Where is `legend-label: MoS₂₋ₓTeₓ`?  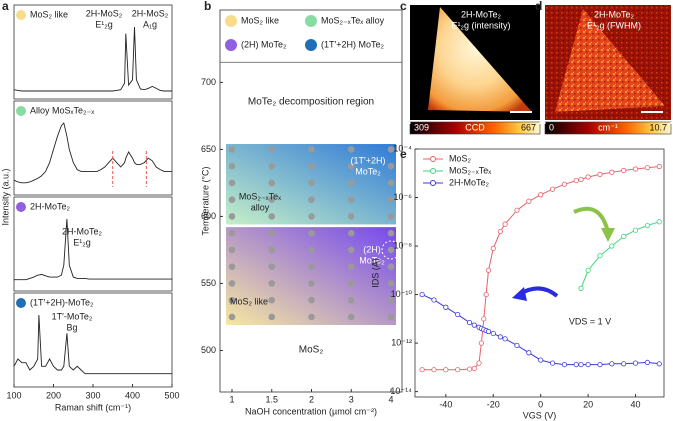 legend-label: MoS₂₋ₓTeₓ is located at coordinates (470, 170).